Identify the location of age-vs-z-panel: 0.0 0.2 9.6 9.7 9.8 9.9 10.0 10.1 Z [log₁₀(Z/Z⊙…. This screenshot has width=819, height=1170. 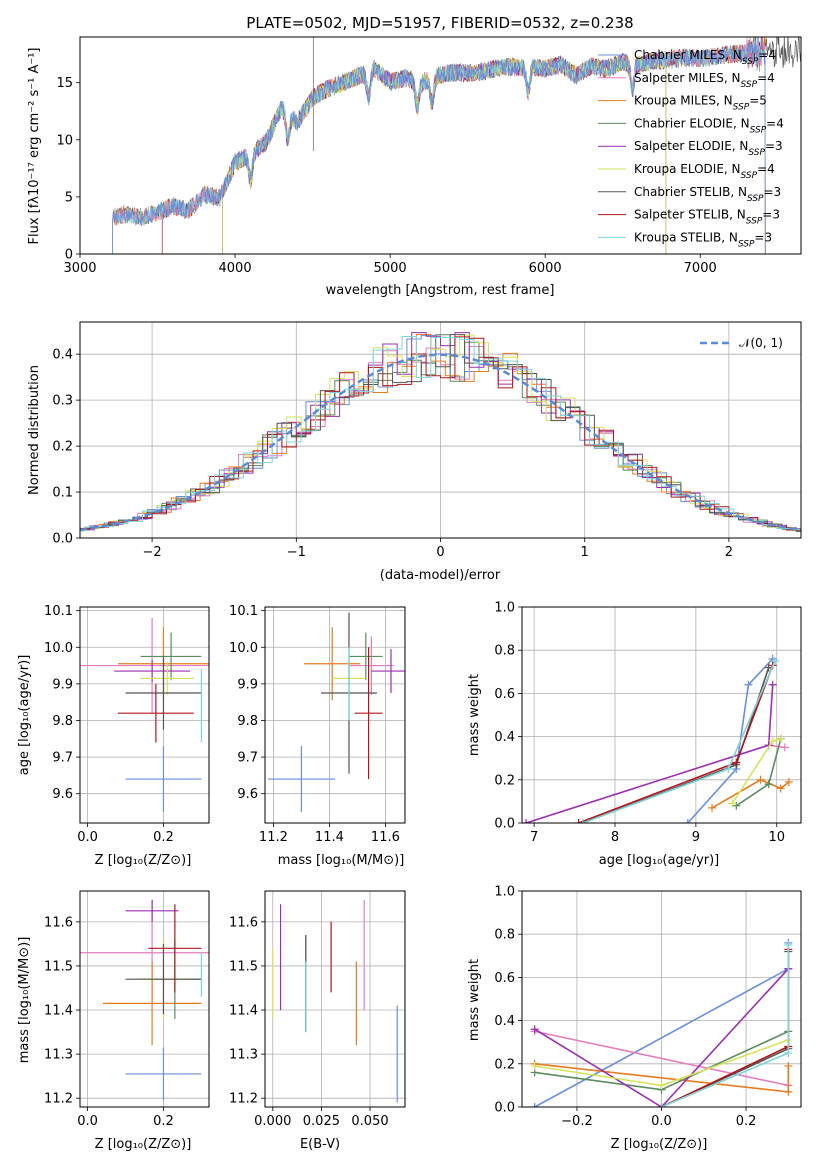
(113, 736).